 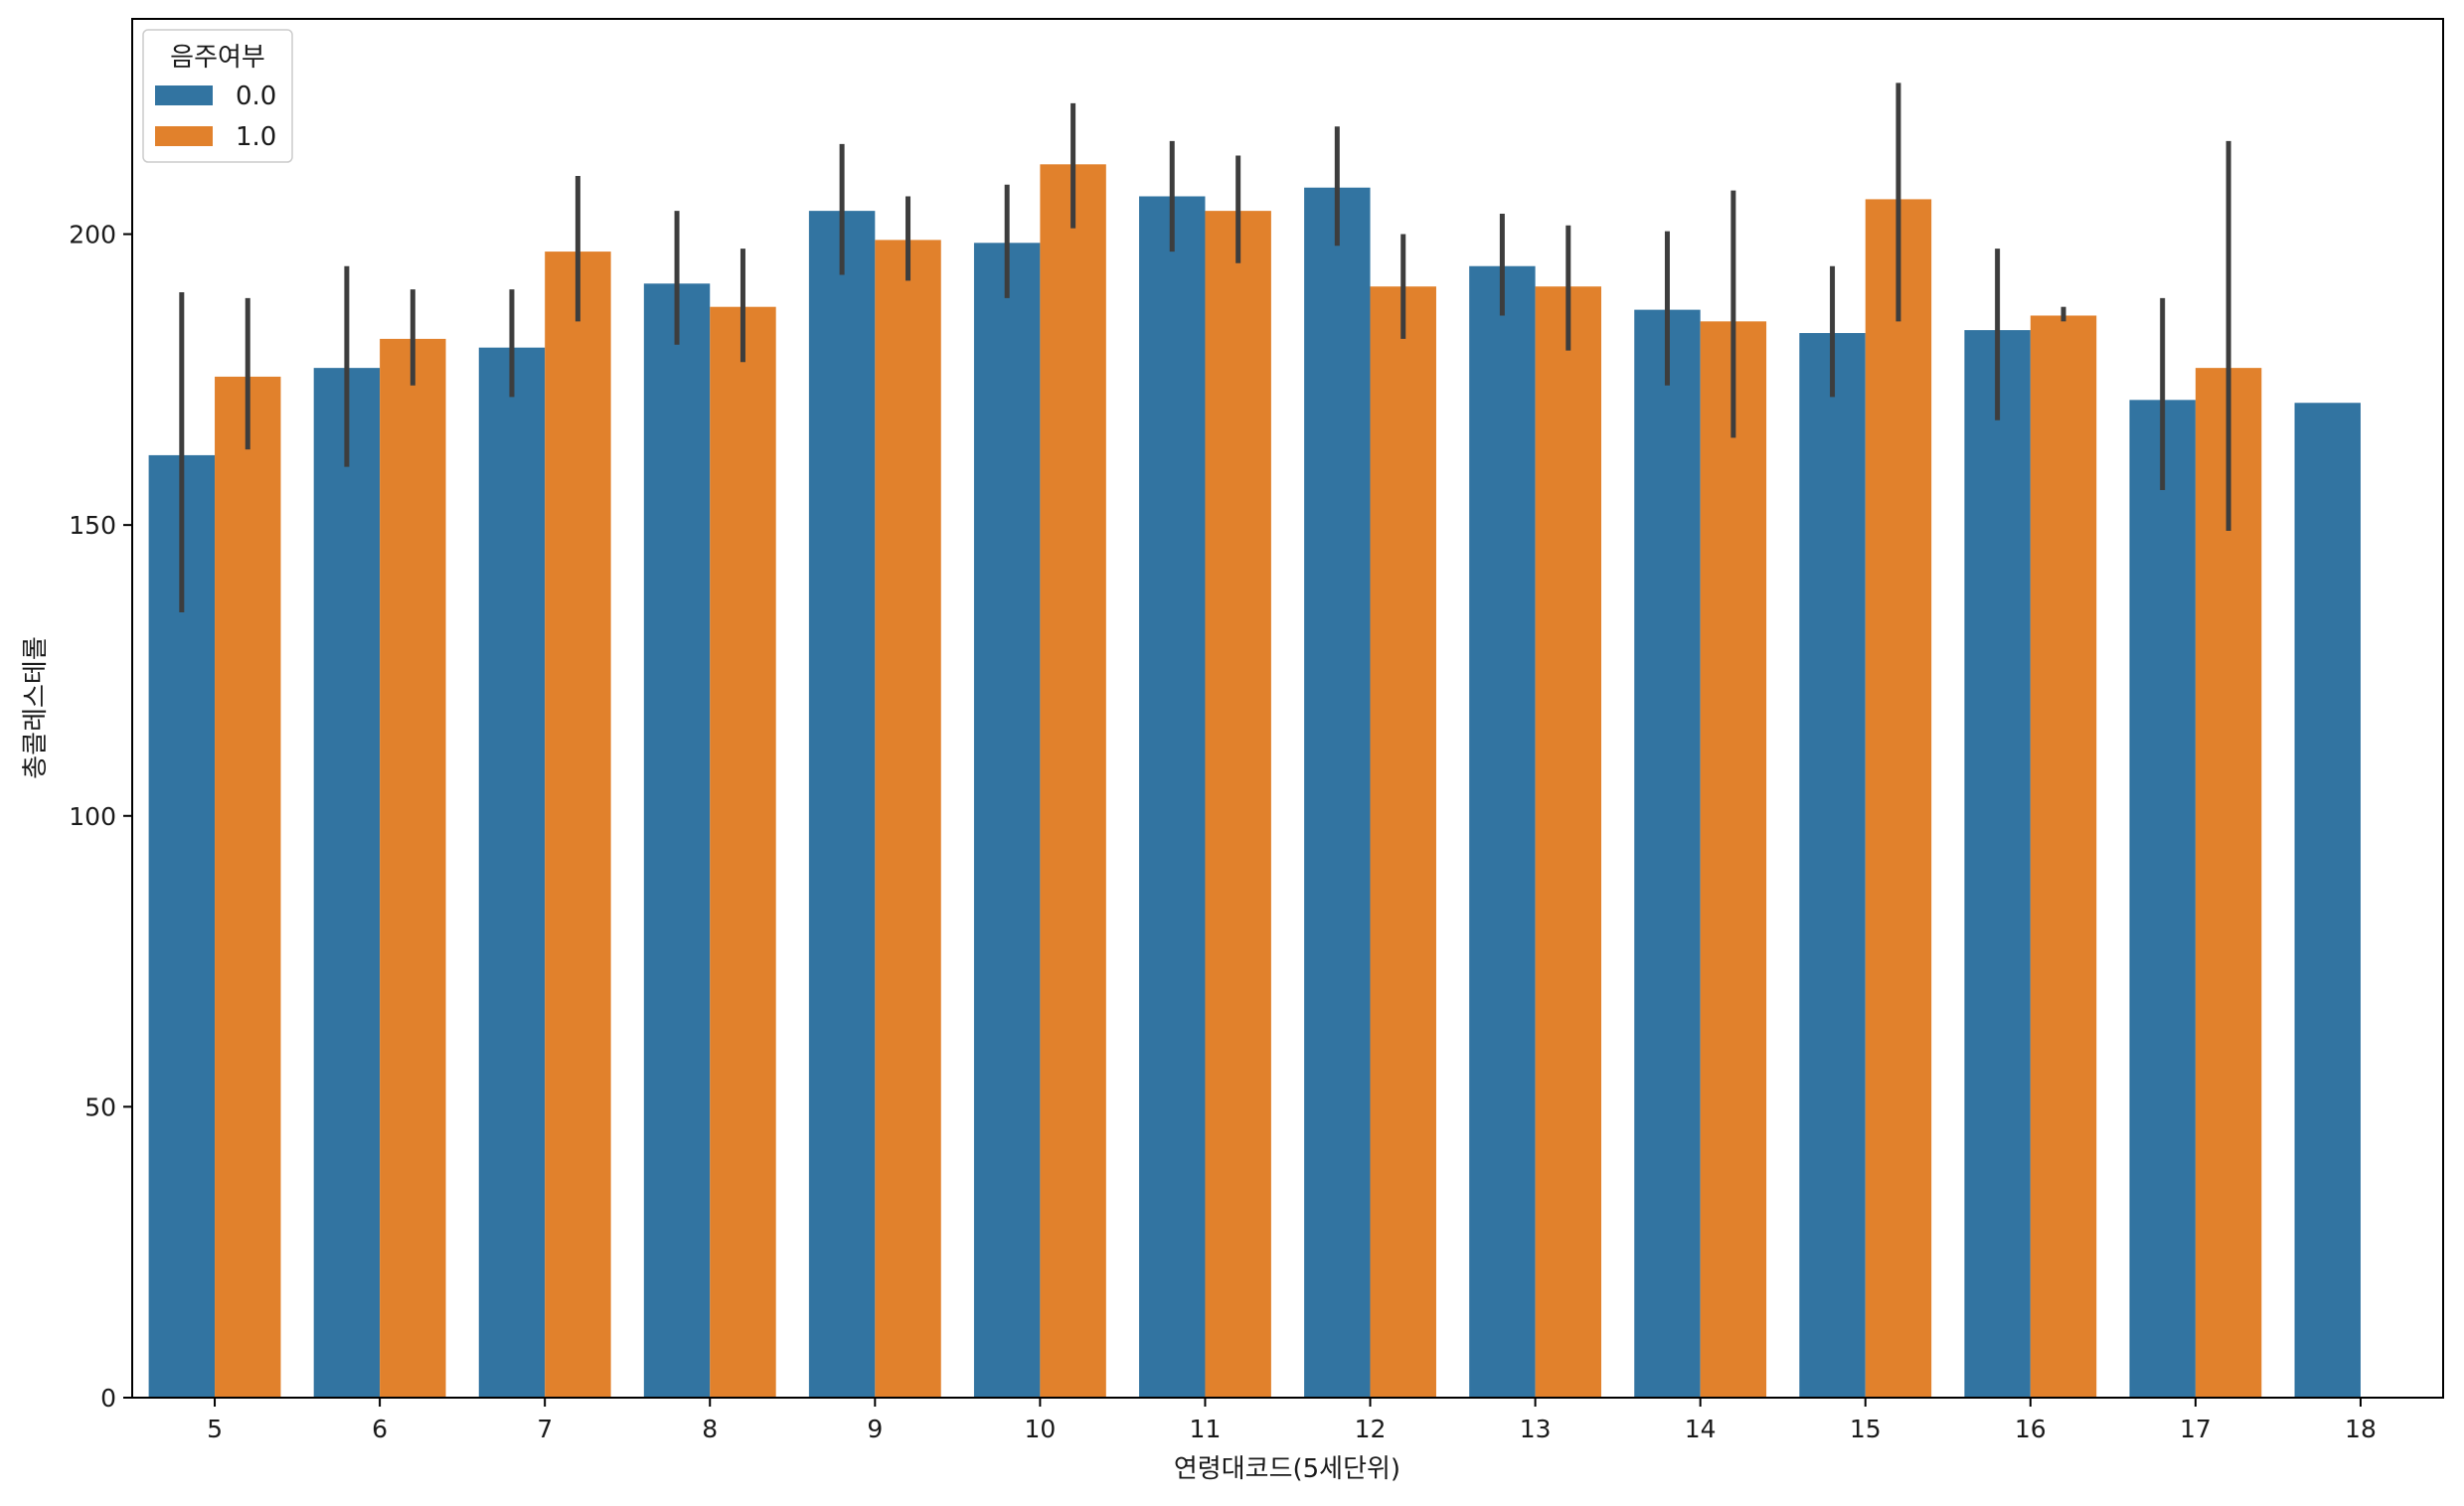 I want to click on bar-0.0-9, so click(x=842, y=804).